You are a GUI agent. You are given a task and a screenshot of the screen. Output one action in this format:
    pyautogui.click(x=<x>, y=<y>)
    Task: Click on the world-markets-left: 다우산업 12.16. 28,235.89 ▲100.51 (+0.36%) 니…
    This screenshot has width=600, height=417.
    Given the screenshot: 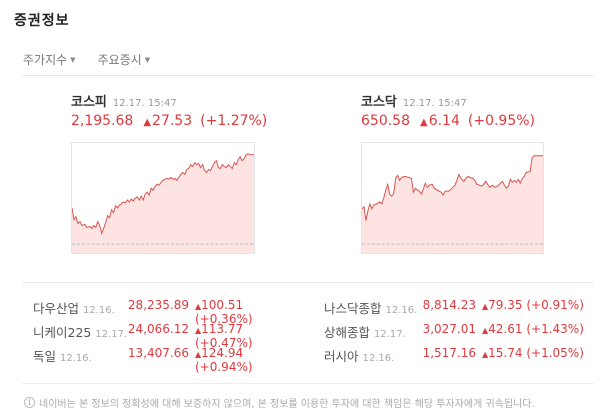 What is the action you would take?
    pyautogui.click(x=168, y=336)
    